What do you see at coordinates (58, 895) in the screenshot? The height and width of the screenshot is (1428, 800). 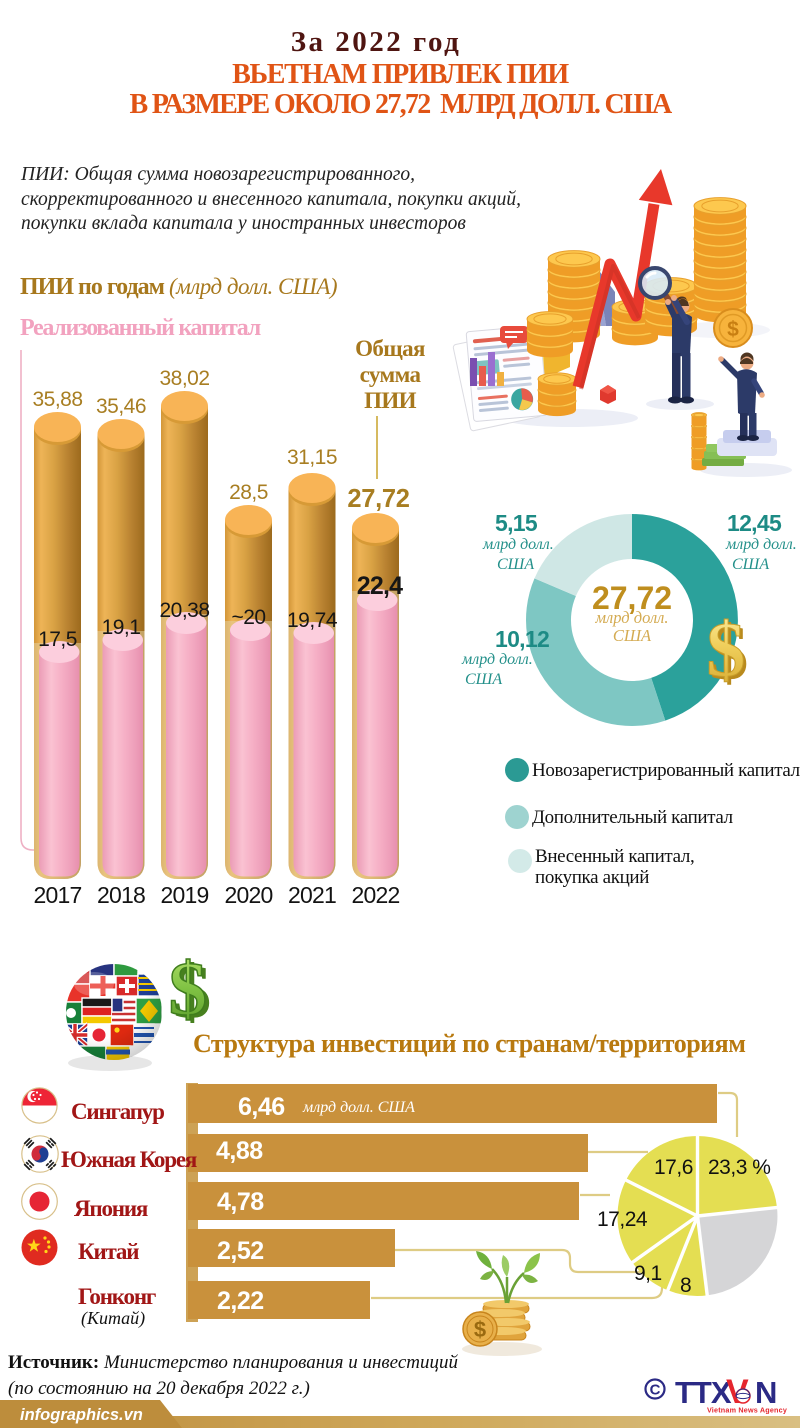 I see `svg-text: 2017` at bounding box center [58, 895].